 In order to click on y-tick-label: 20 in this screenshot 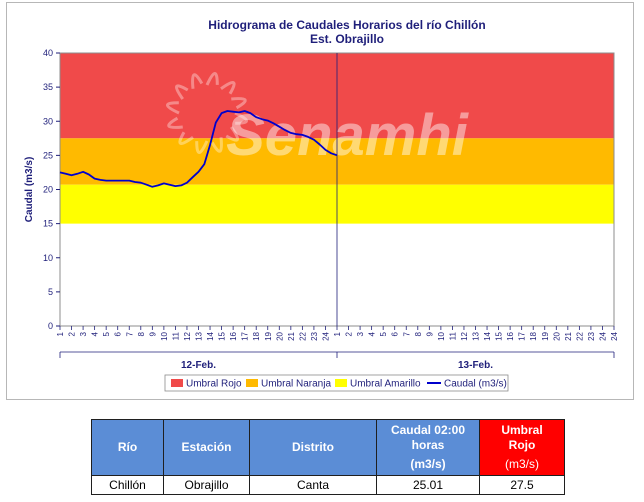, I will do `click(48, 190)`.